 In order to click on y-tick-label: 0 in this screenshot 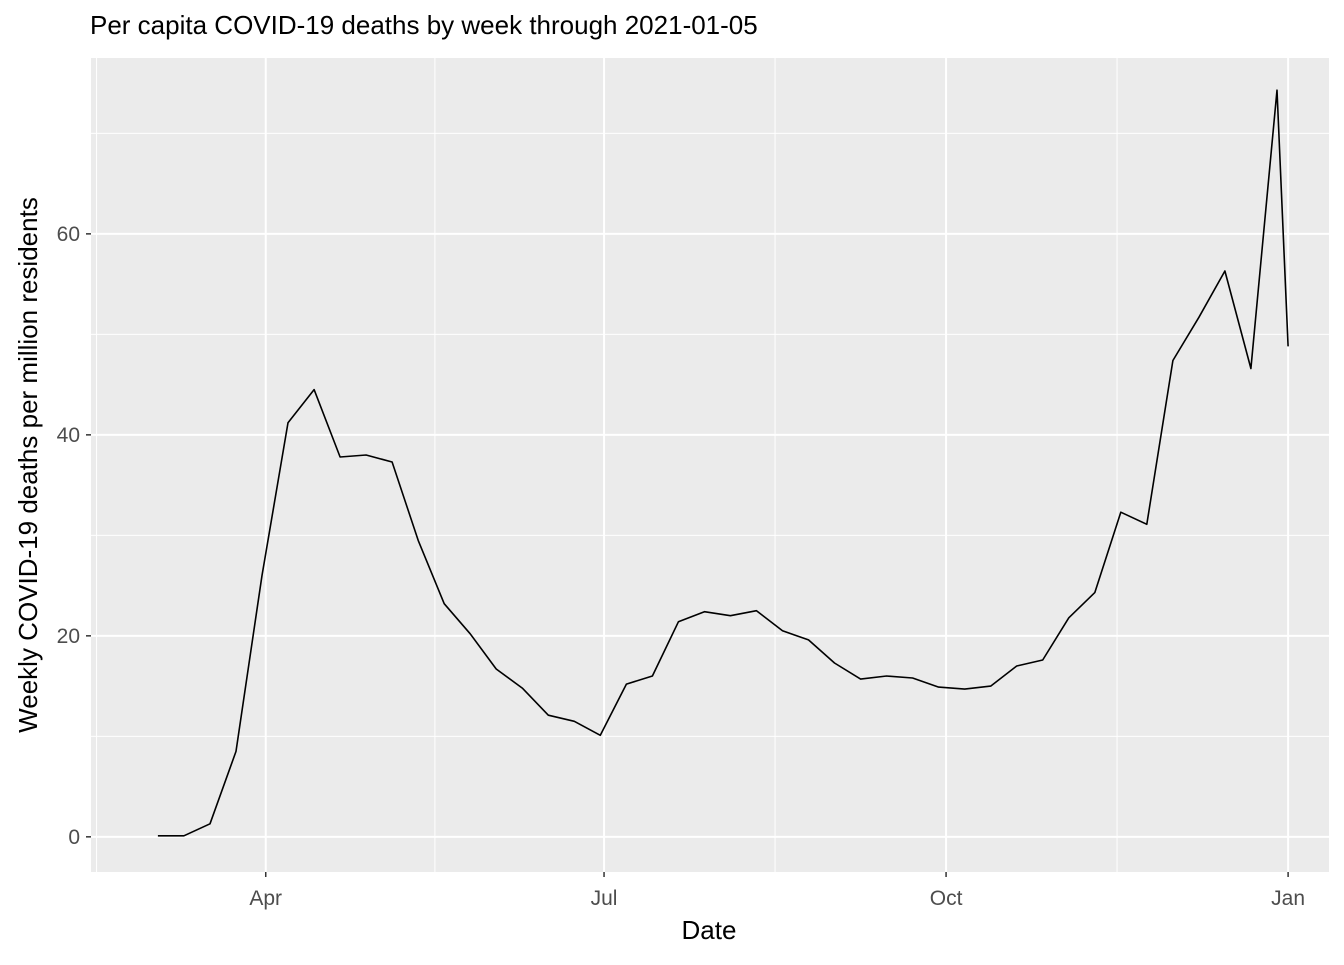, I will do `click(74, 837)`.